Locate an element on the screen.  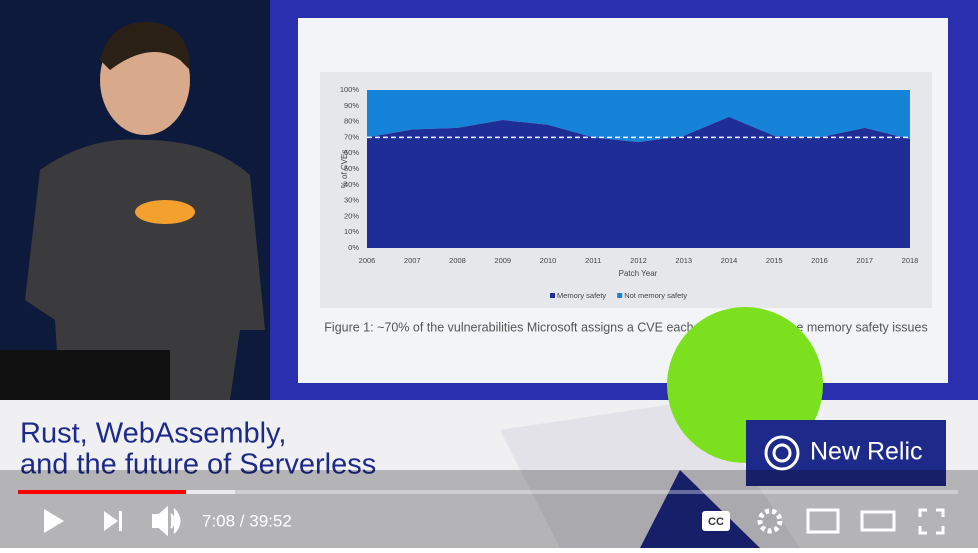
progress-played is located at coordinates (102, 492).